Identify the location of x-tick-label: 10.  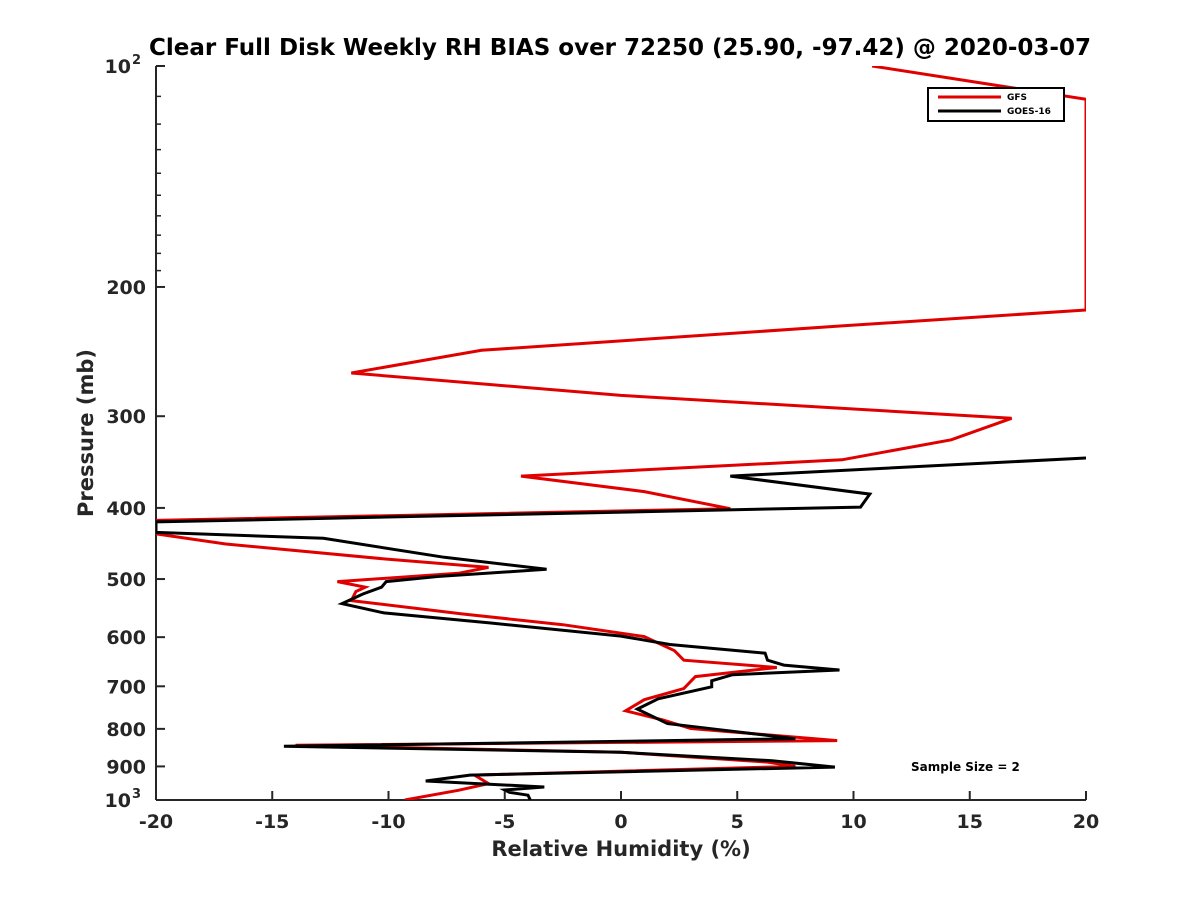
(853, 822).